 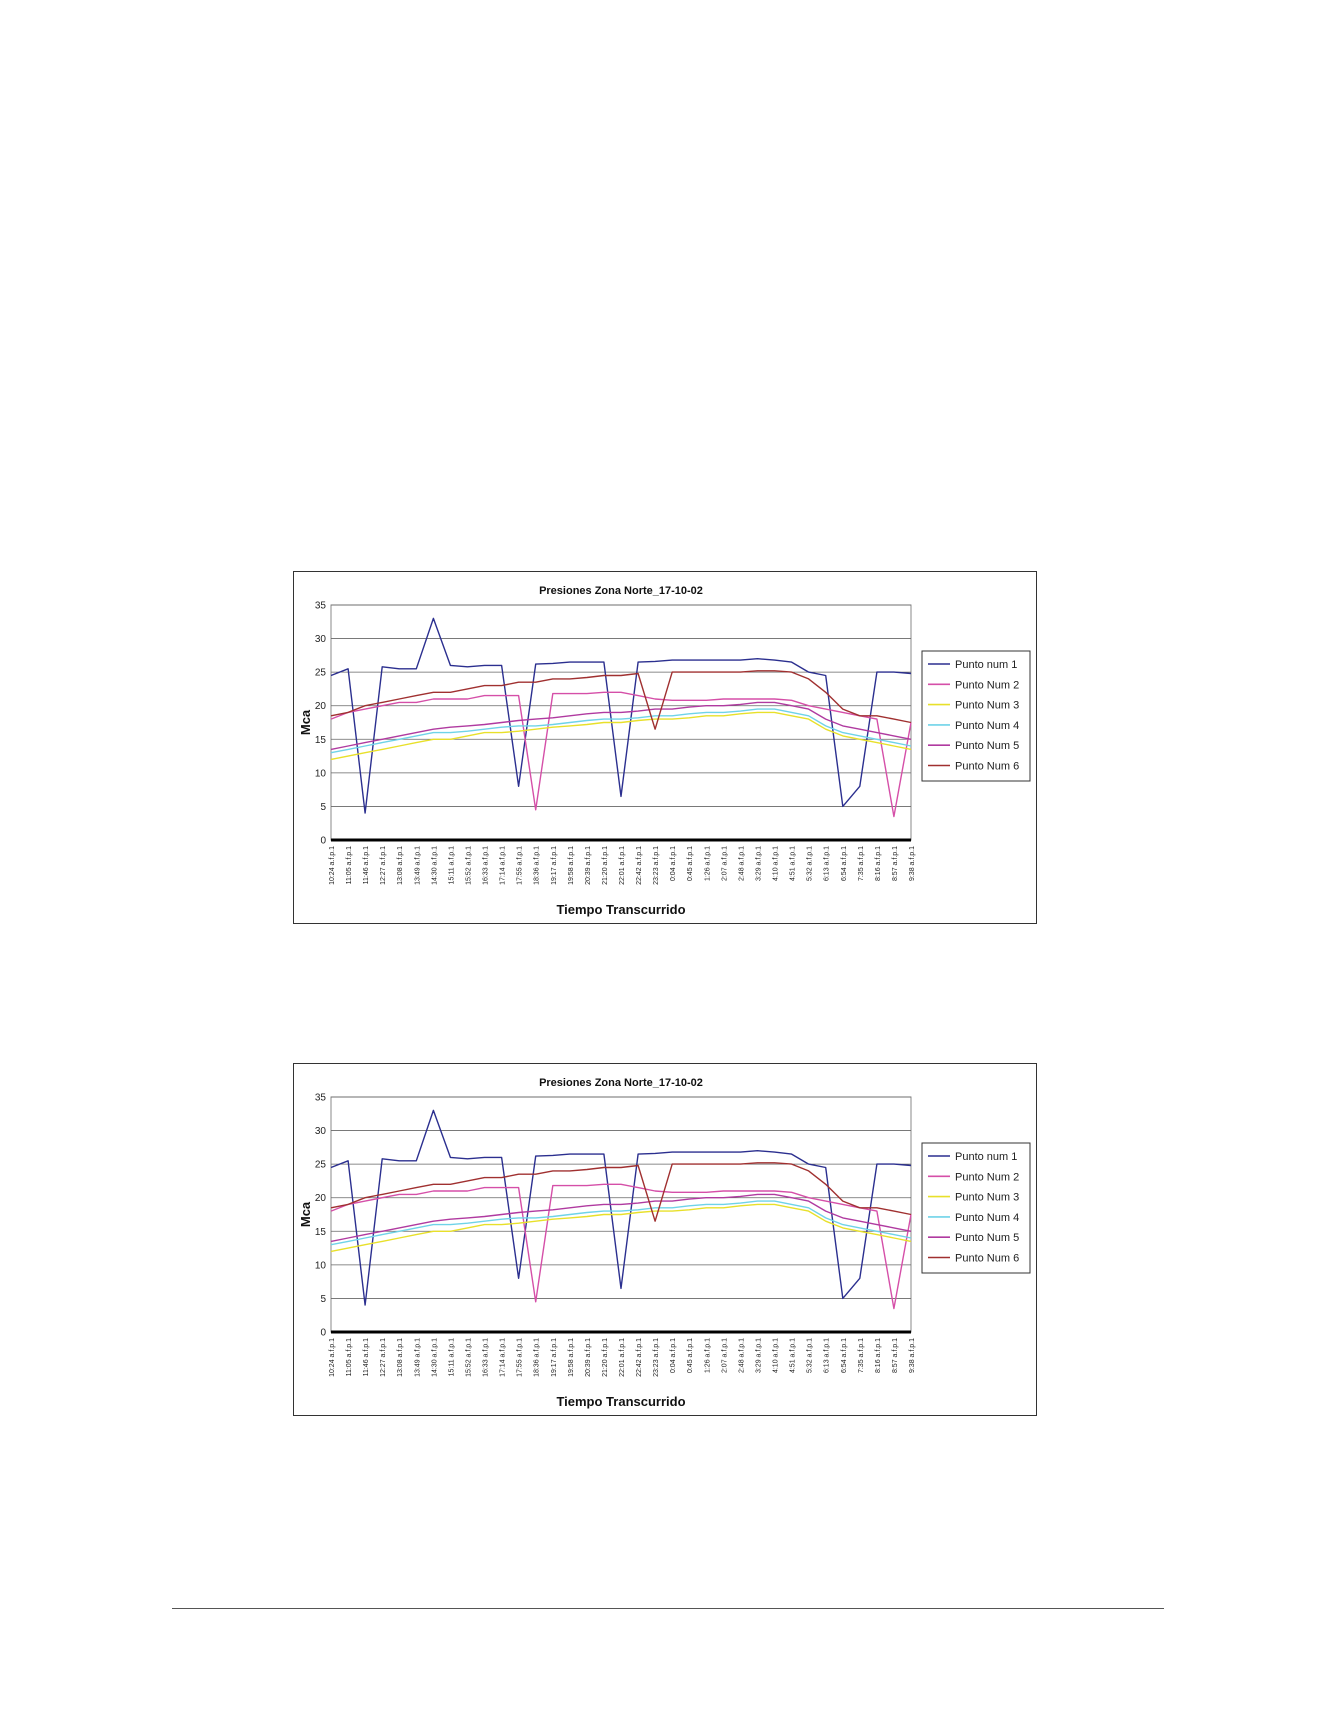 I want to click on x-tick-label: 2:07 a.f.p.1, so click(x=724, y=1355).